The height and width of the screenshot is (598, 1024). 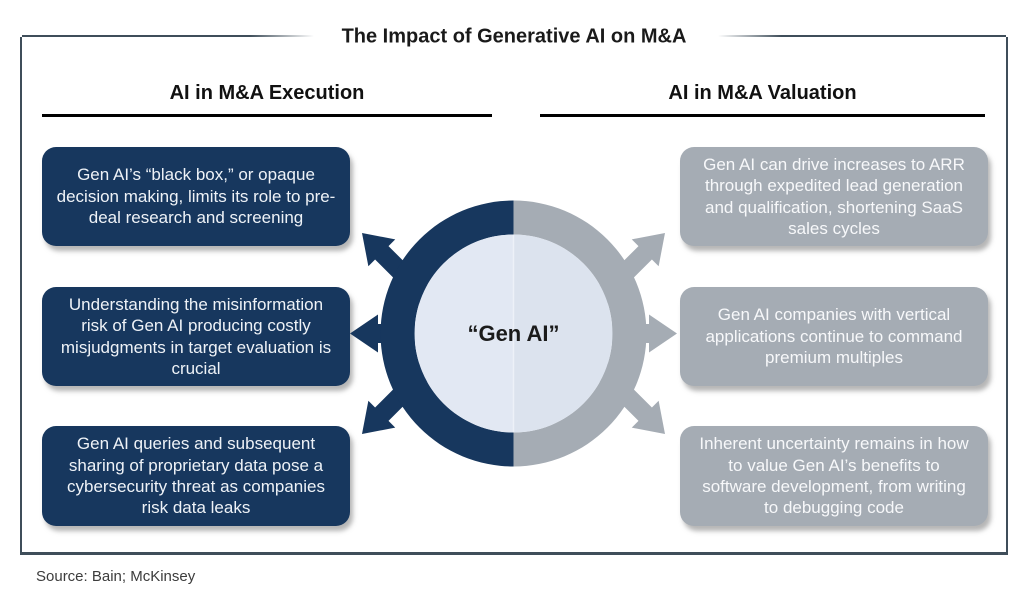 I want to click on valuation-column-header: AI in M&A Valuation, so click(x=762, y=99).